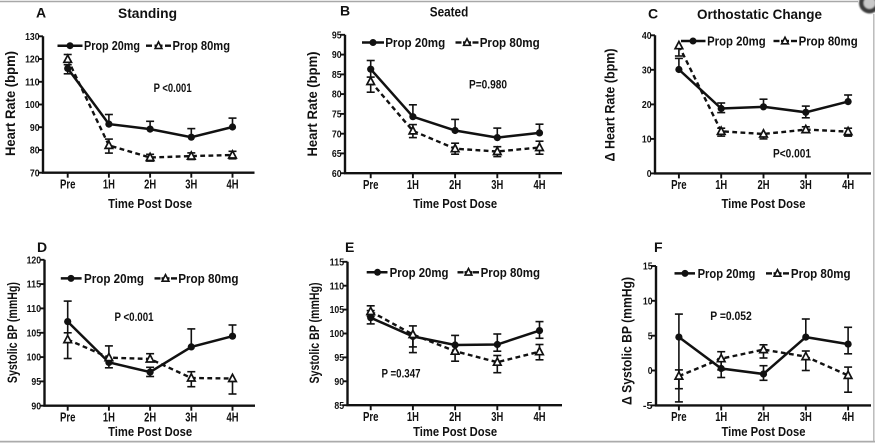 This screenshot has height=444, width=875. What do you see at coordinates (648, 406) in the screenshot?
I see `svg-text: -5` at bounding box center [648, 406].